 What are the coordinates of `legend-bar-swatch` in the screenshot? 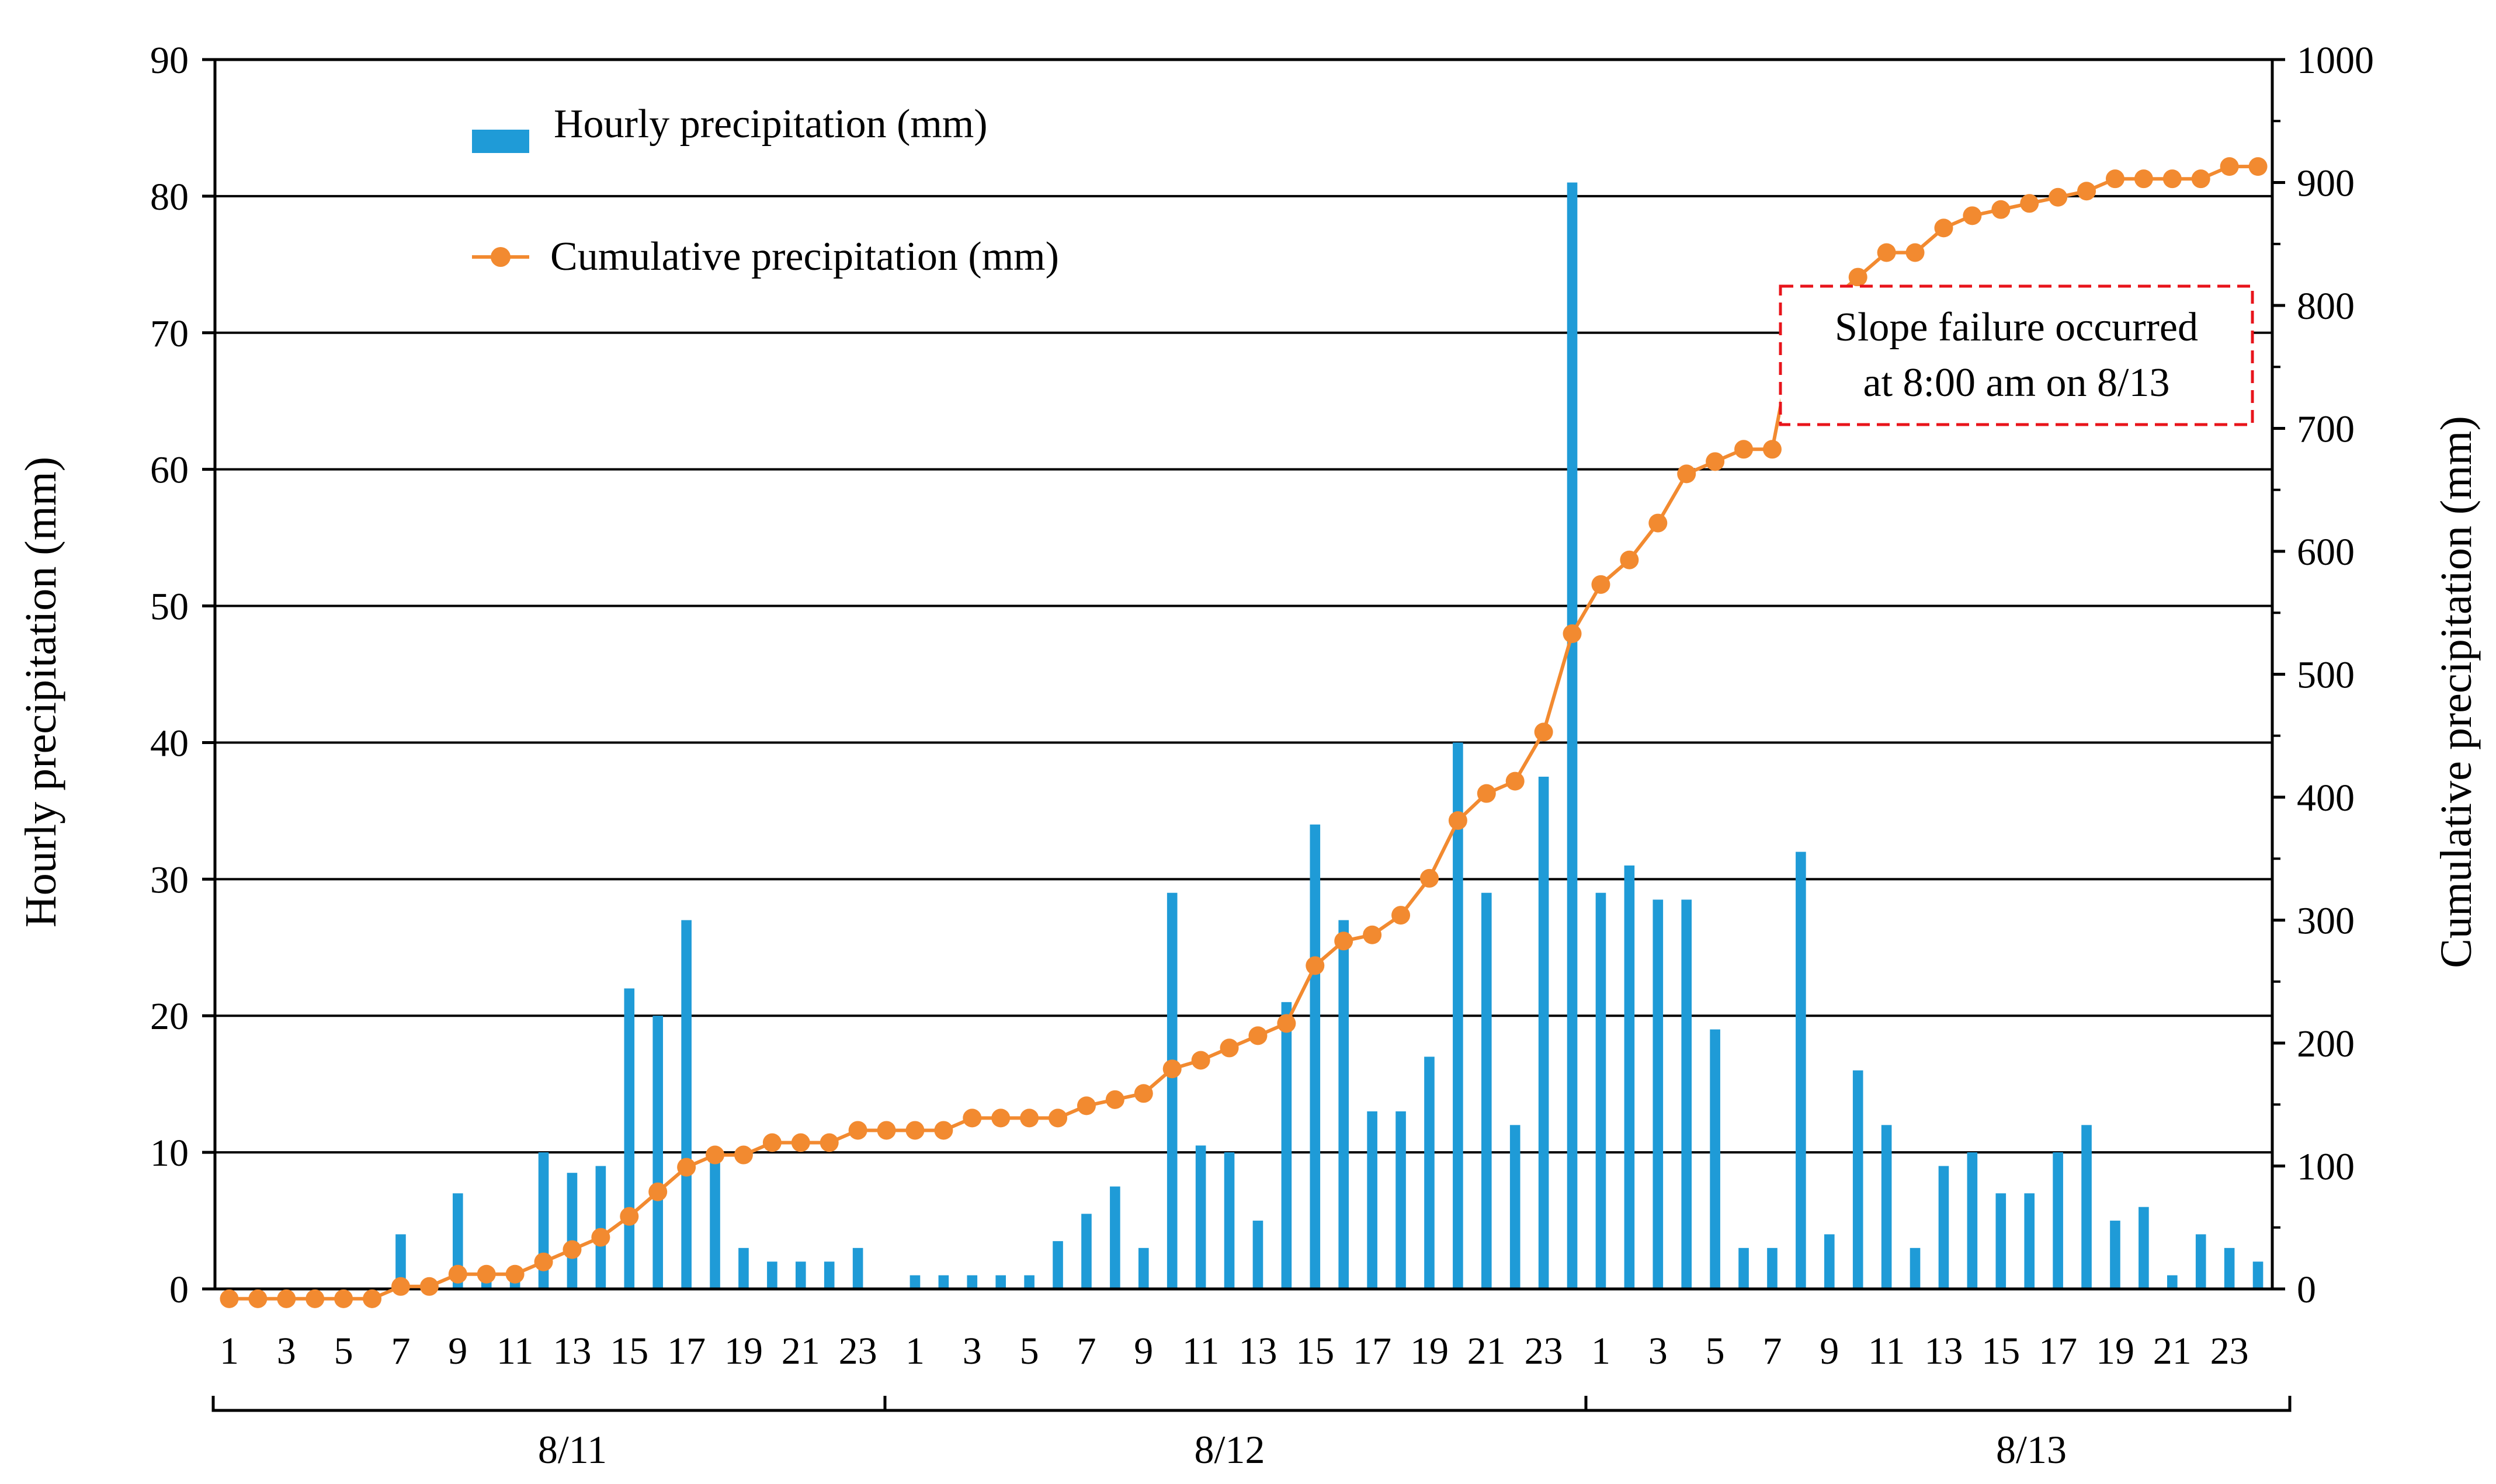 It's located at (500, 141).